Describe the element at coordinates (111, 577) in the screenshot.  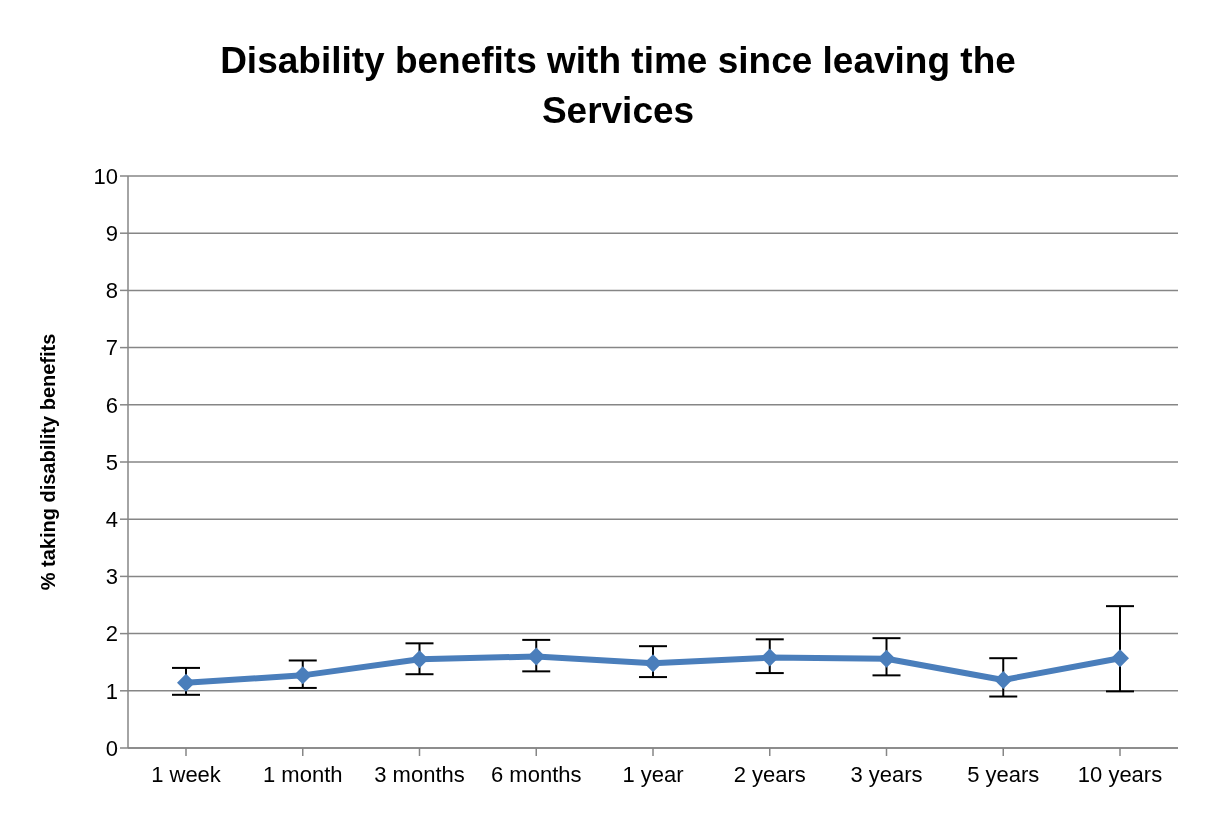
I see `y-tick-label: 3` at that location.